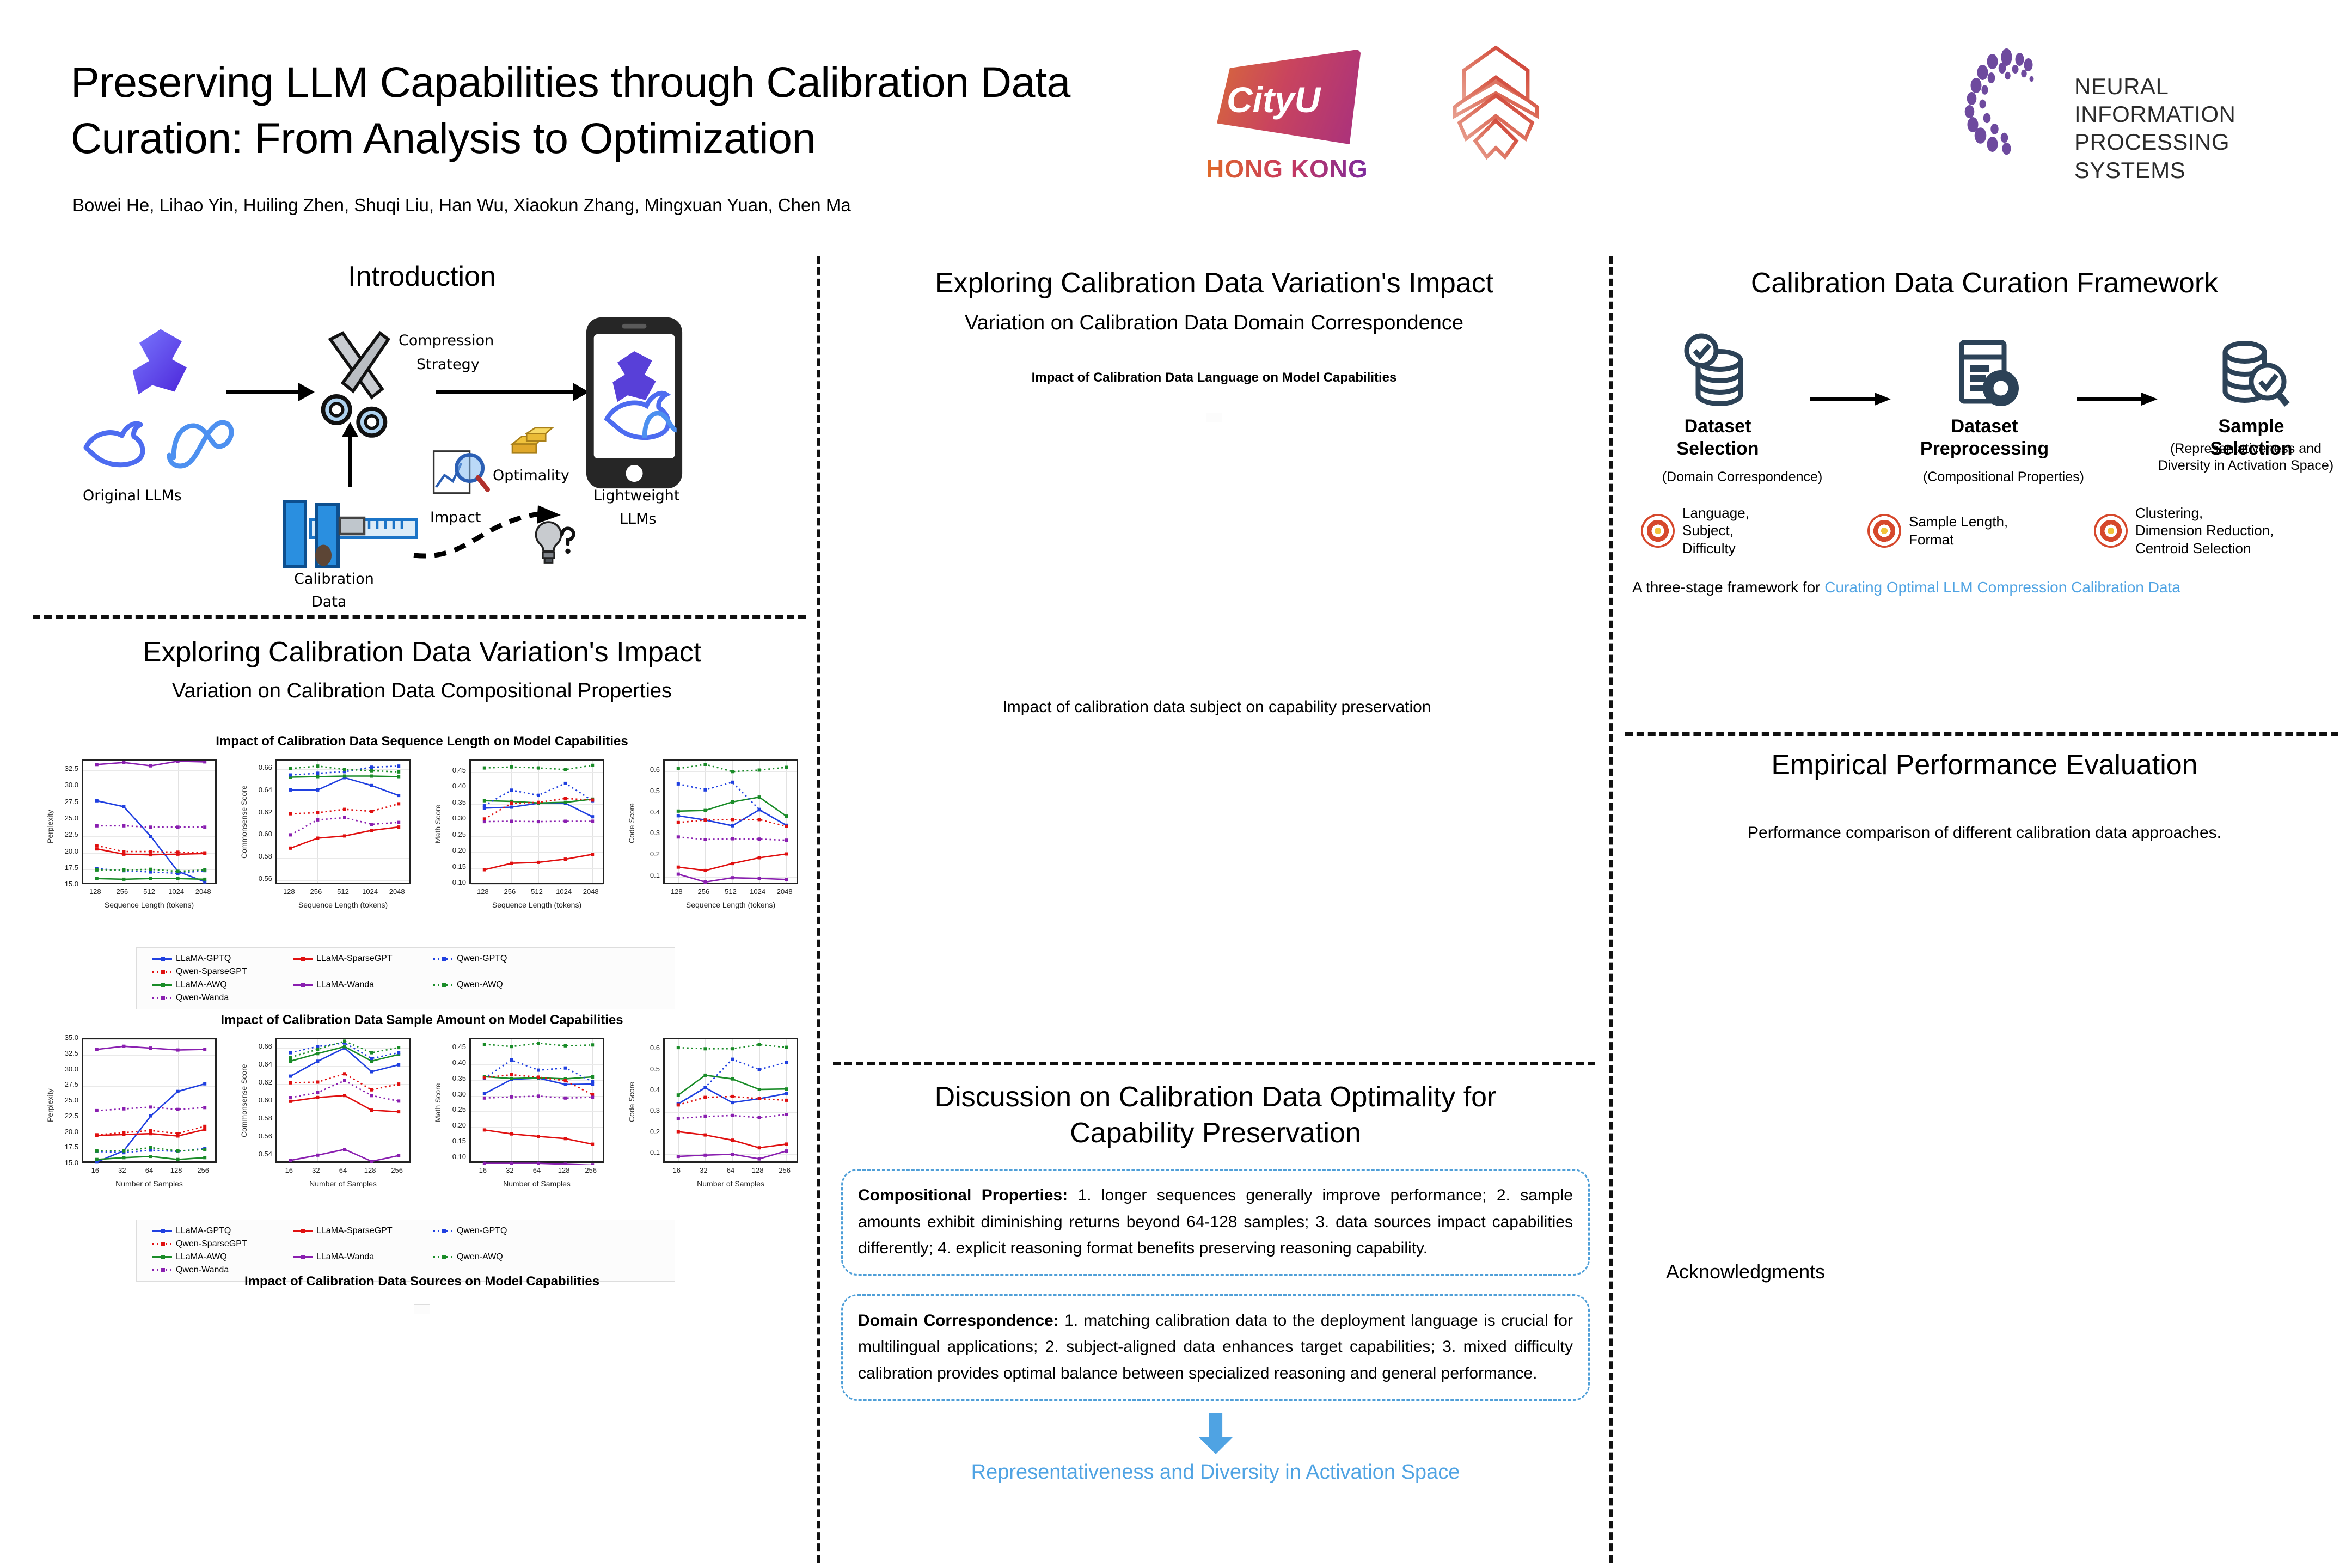 The width and height of the screenshot is (2352, 1568). I want to click on x-tick: 64, so click(149, 1170).